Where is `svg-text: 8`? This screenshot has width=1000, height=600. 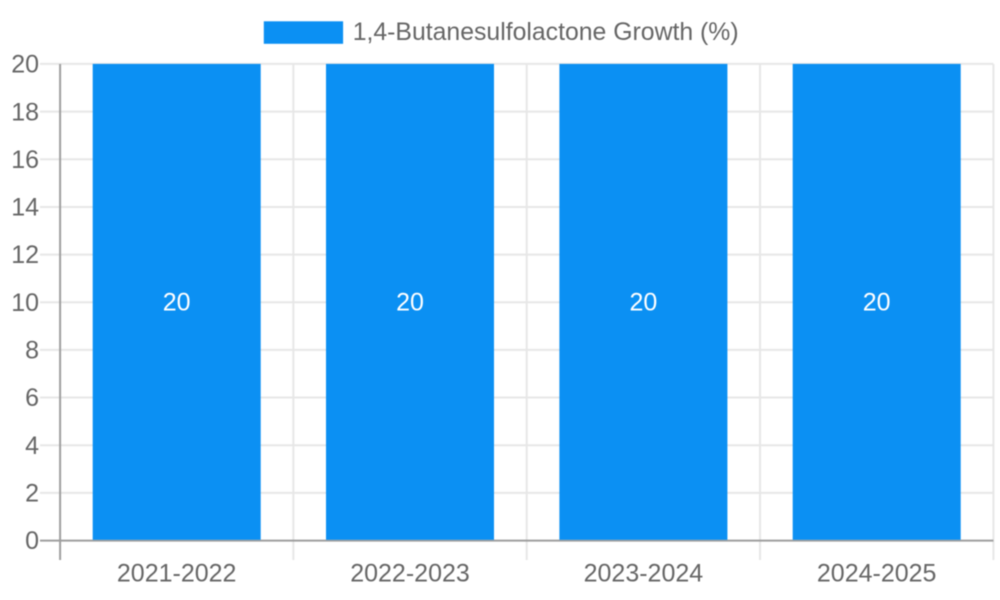 svg-text: 8 is located at coordinates (32, 351).